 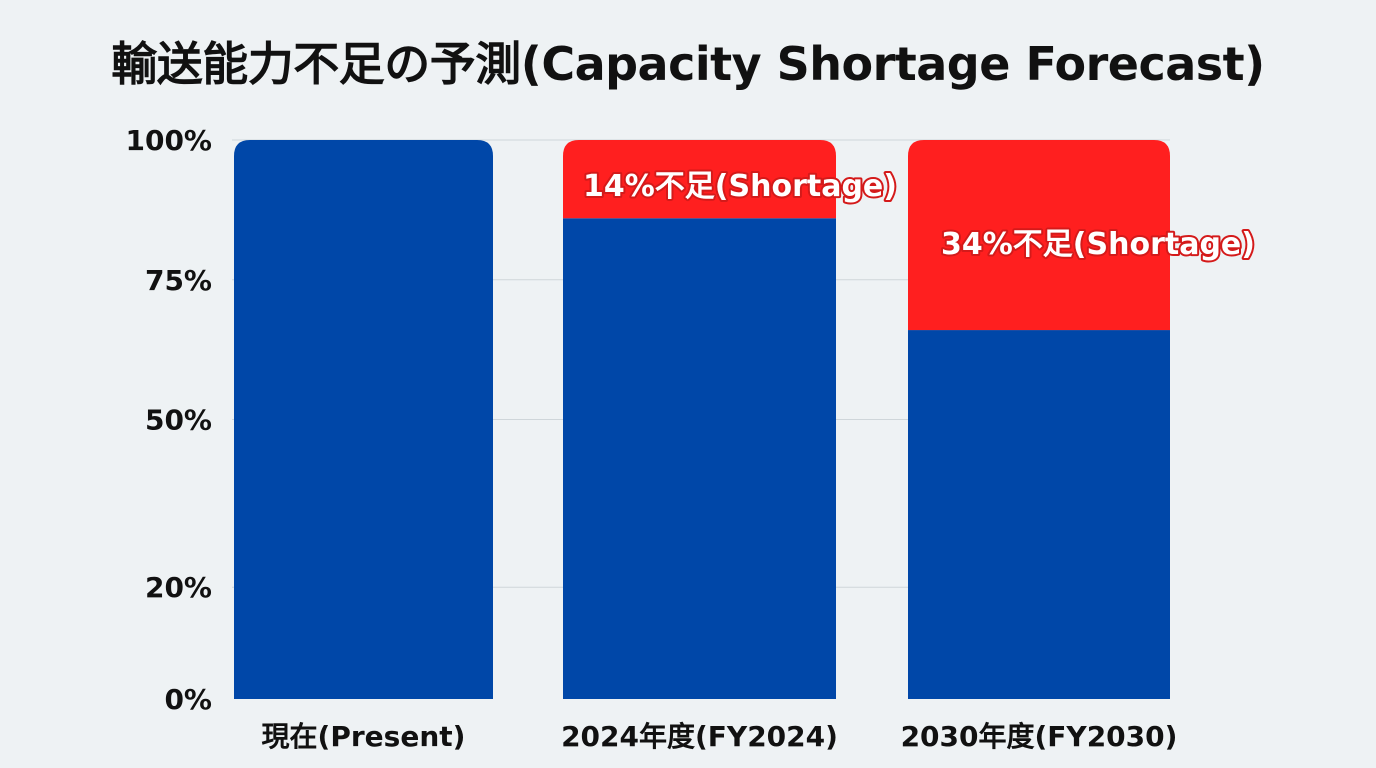 I want to click on y-tick-label: 75%, so click(x=178, y=280).